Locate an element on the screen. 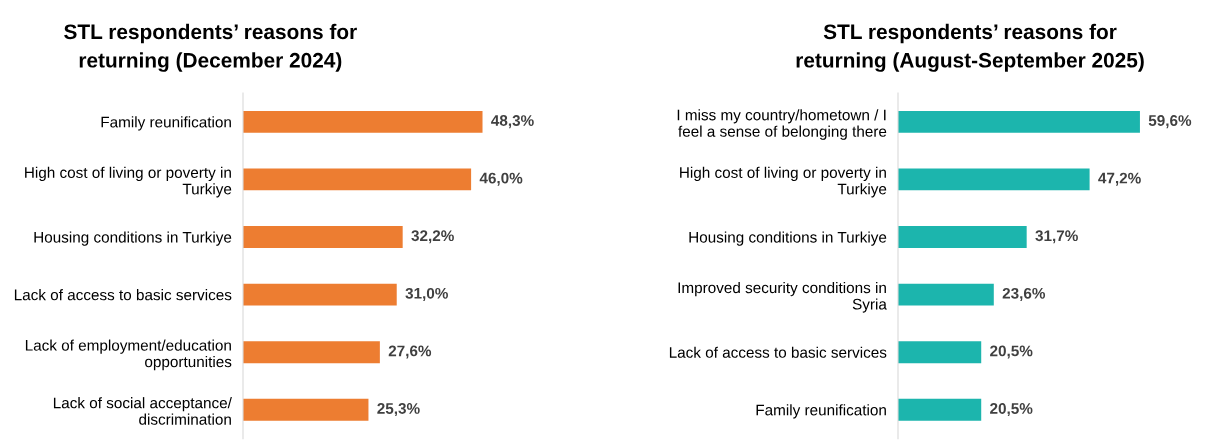  data-label: 31,7% is located at coordinates (1056, 237).